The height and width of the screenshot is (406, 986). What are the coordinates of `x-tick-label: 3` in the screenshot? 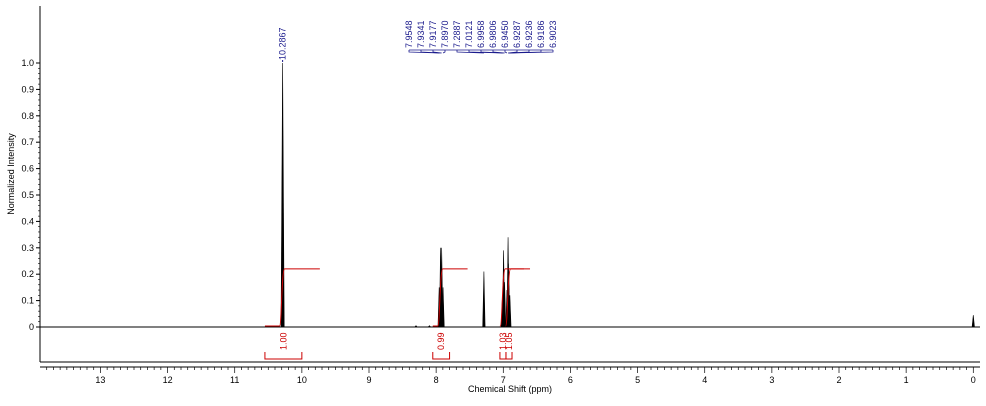 It's located at (771, 380).